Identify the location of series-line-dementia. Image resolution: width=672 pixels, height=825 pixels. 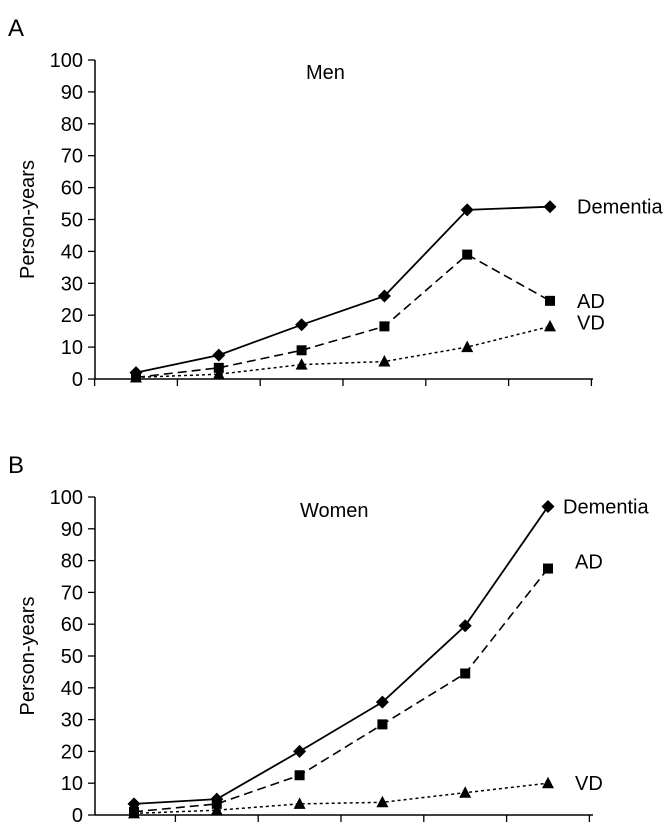
(343, 289).